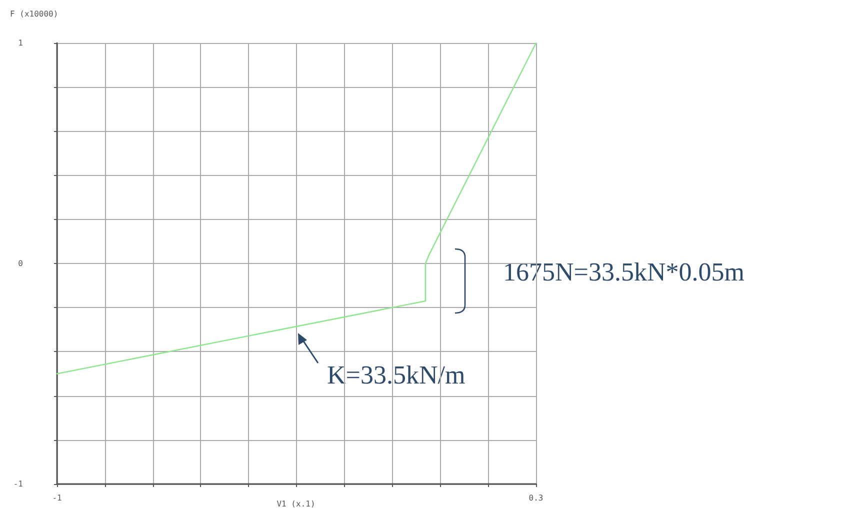 The height and width of the screenshot is (513, 849). Describe the element at coordinates (623, 272) in the screenshot. I see `annotation: 1675N=33.5kN*0.05m` at that location.